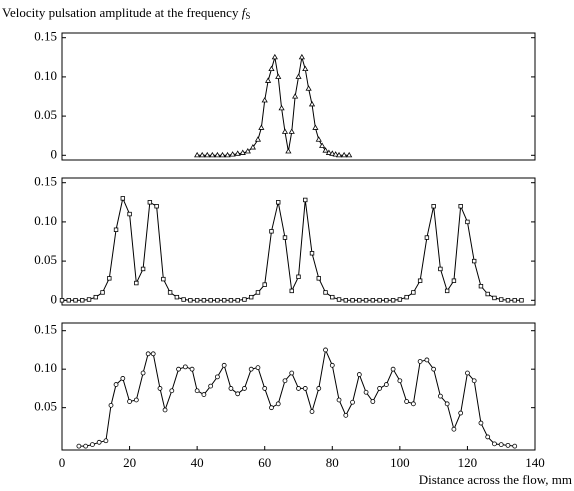 The image size is (574, 491). Describe the element at coordinates (245, 12) in the screenshot. I see `title-symbol: f` at that location.